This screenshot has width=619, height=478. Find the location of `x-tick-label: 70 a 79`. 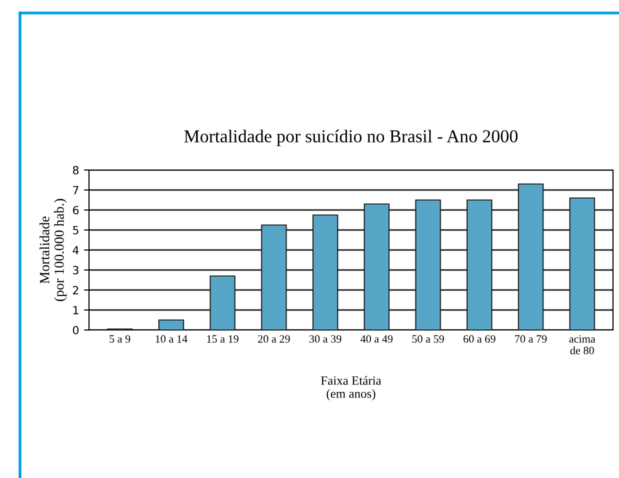

x-tick-label: 70 a 79 is located at coordinates (531, 339).